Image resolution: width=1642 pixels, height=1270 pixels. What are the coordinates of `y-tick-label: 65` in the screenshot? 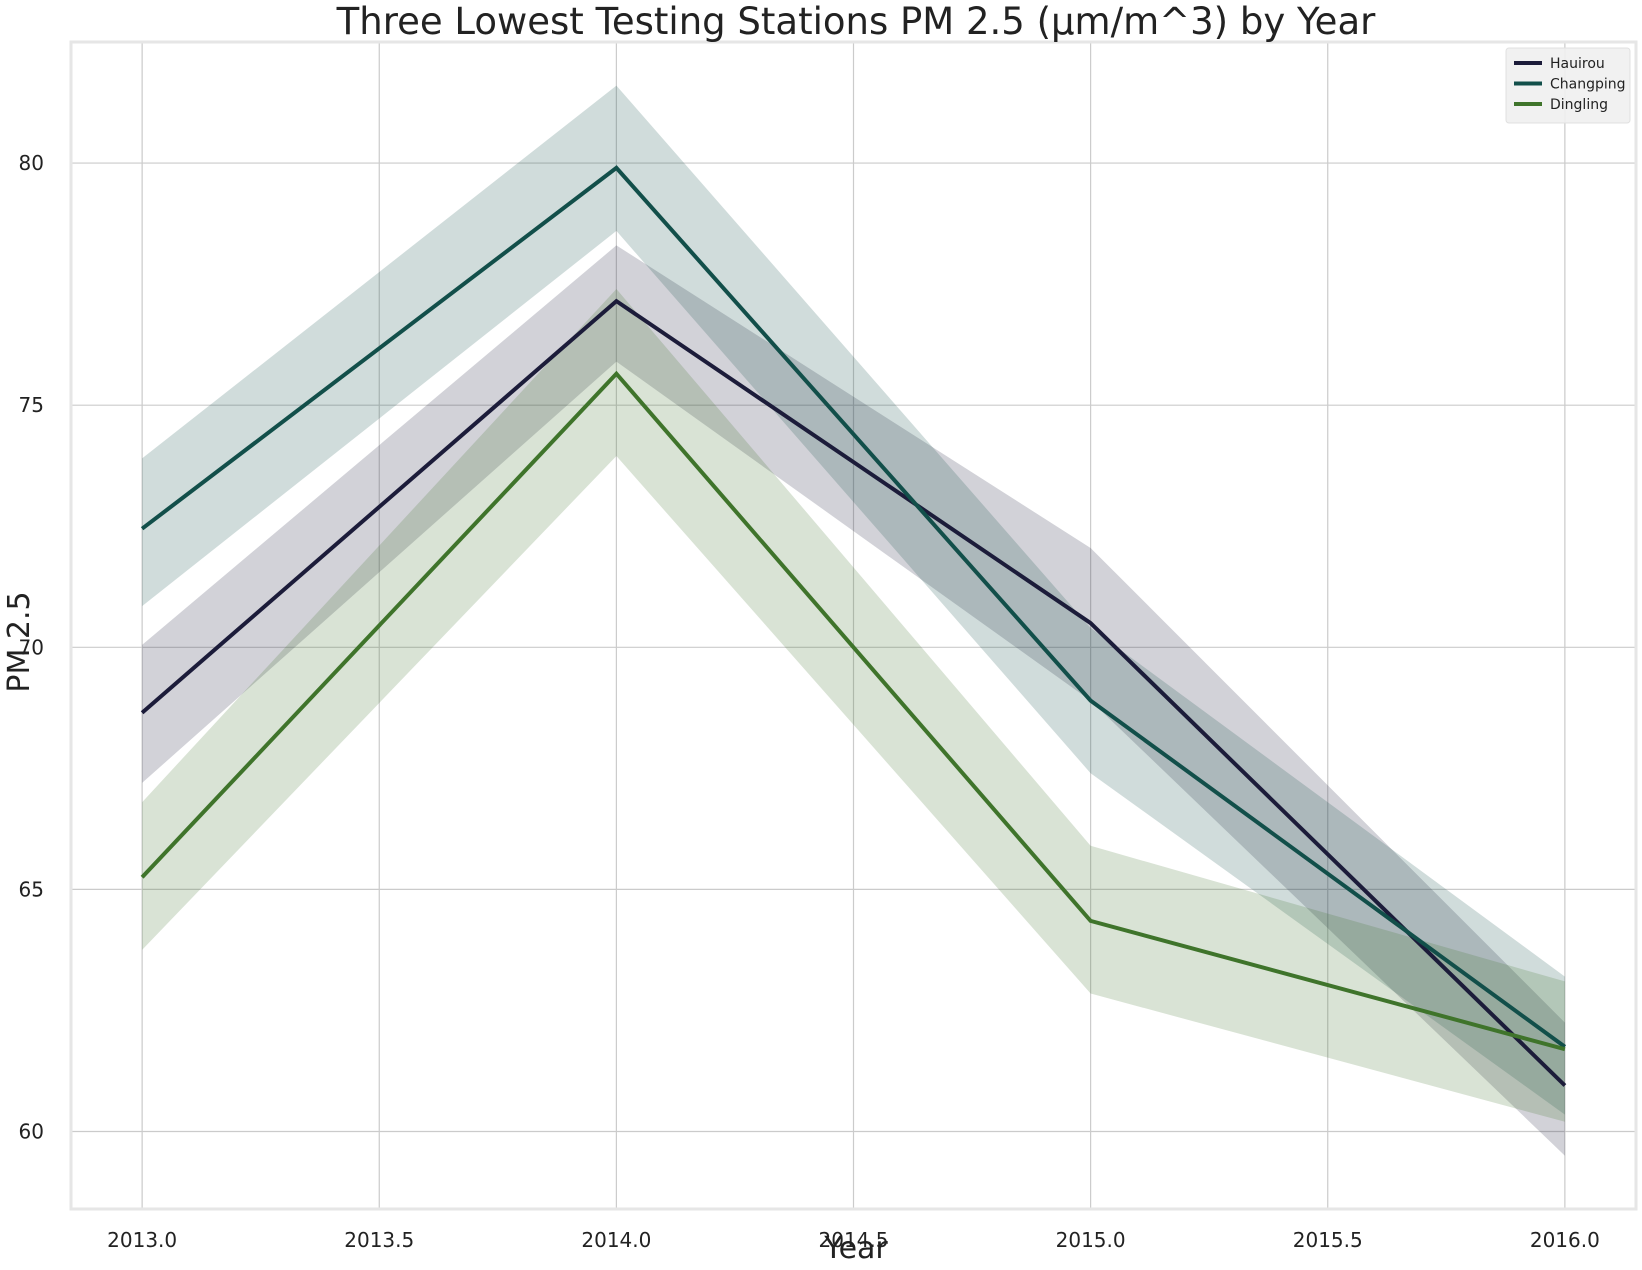 It's located at (31, 889).